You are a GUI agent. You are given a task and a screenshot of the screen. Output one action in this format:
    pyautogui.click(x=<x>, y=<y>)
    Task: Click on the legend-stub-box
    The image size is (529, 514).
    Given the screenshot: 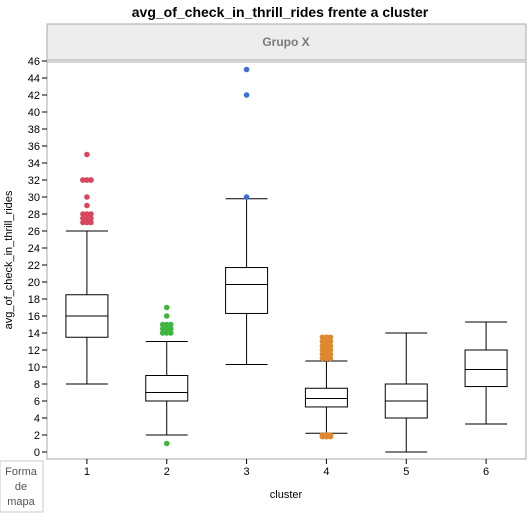 What is the action you would take?
    pyautogui.click(x=22, y=486)
    